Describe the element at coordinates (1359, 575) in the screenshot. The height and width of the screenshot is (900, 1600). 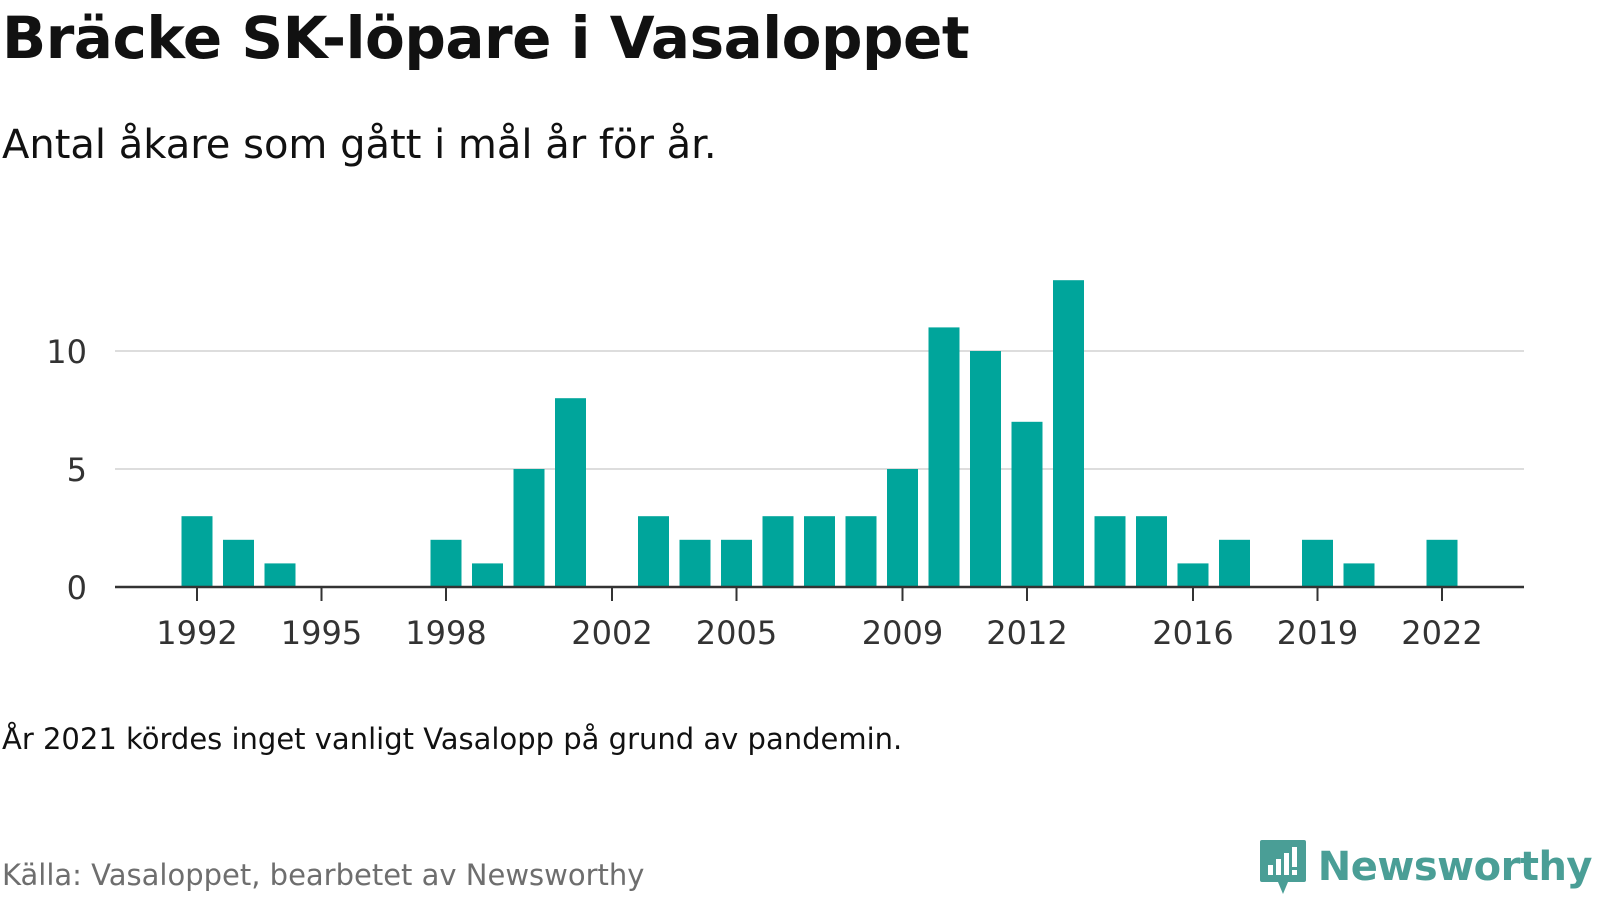
I see `bar-2020` at that location.